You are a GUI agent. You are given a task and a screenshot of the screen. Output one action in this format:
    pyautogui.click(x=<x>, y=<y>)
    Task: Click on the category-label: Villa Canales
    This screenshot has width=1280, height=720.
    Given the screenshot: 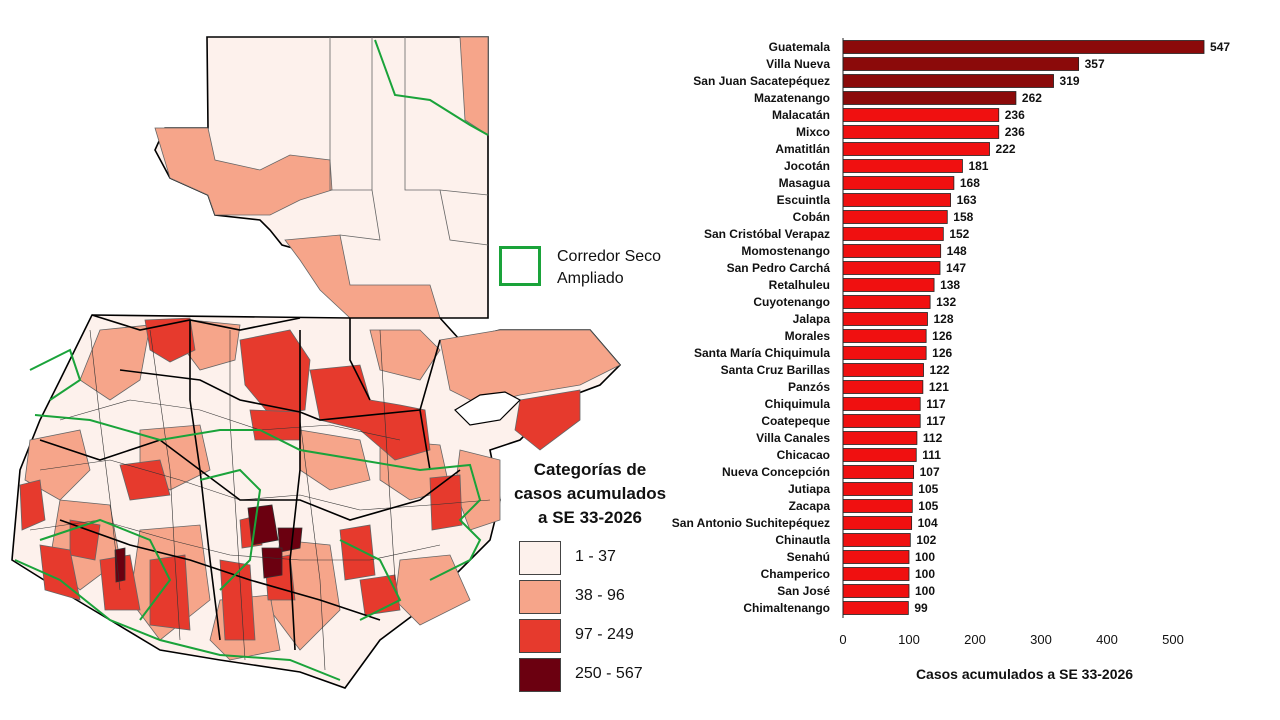 What is the action you would take?
    pyautogui.click(x=793, y=438)
    